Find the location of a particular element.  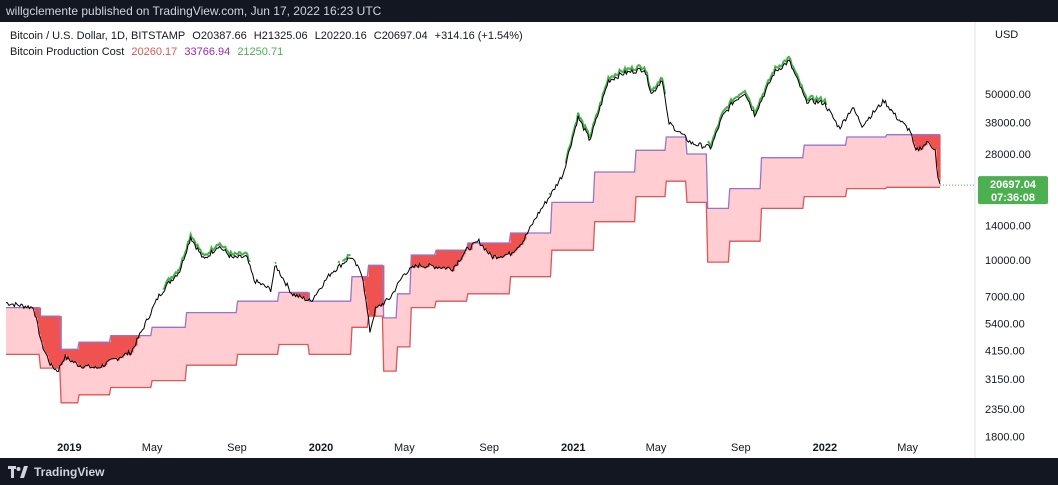

y-tick-label: 3150.00 is located at coordinates (1005, 380).